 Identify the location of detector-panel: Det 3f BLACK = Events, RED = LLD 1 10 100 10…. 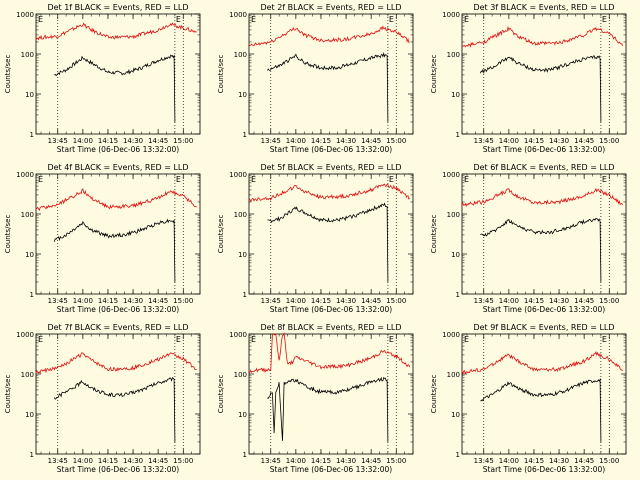
(532, 80).